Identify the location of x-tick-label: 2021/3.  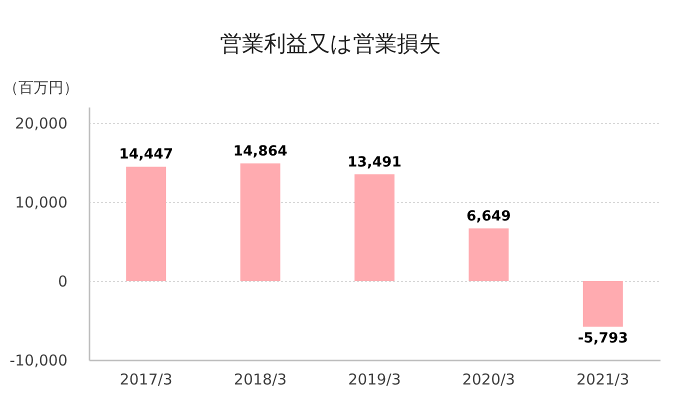
(603, 379).